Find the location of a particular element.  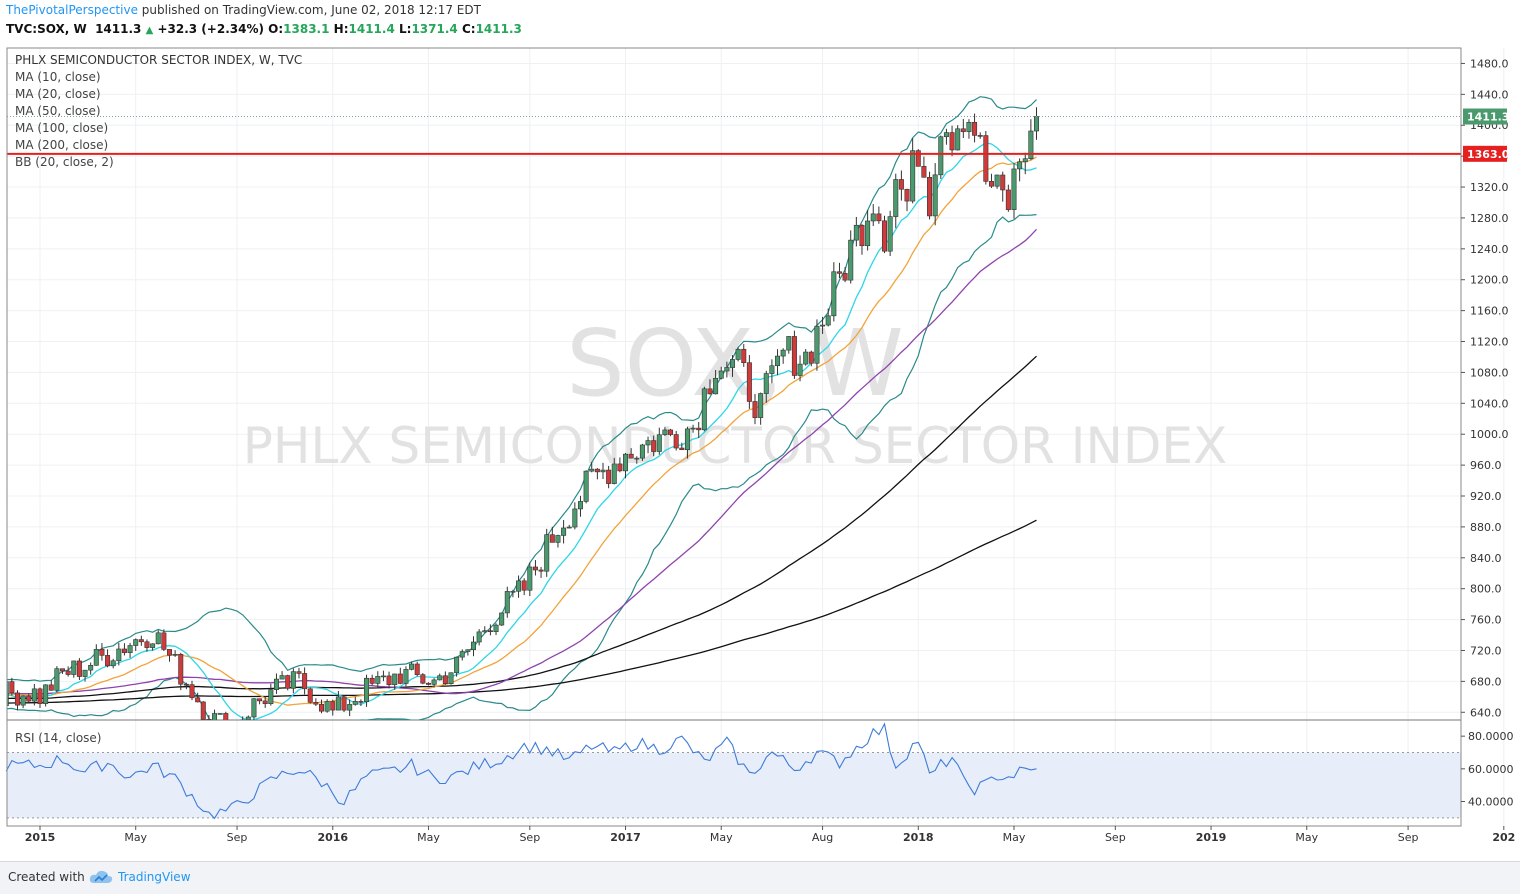

author-link: ThePivotalPerspective is located at coordinates (72, 10).